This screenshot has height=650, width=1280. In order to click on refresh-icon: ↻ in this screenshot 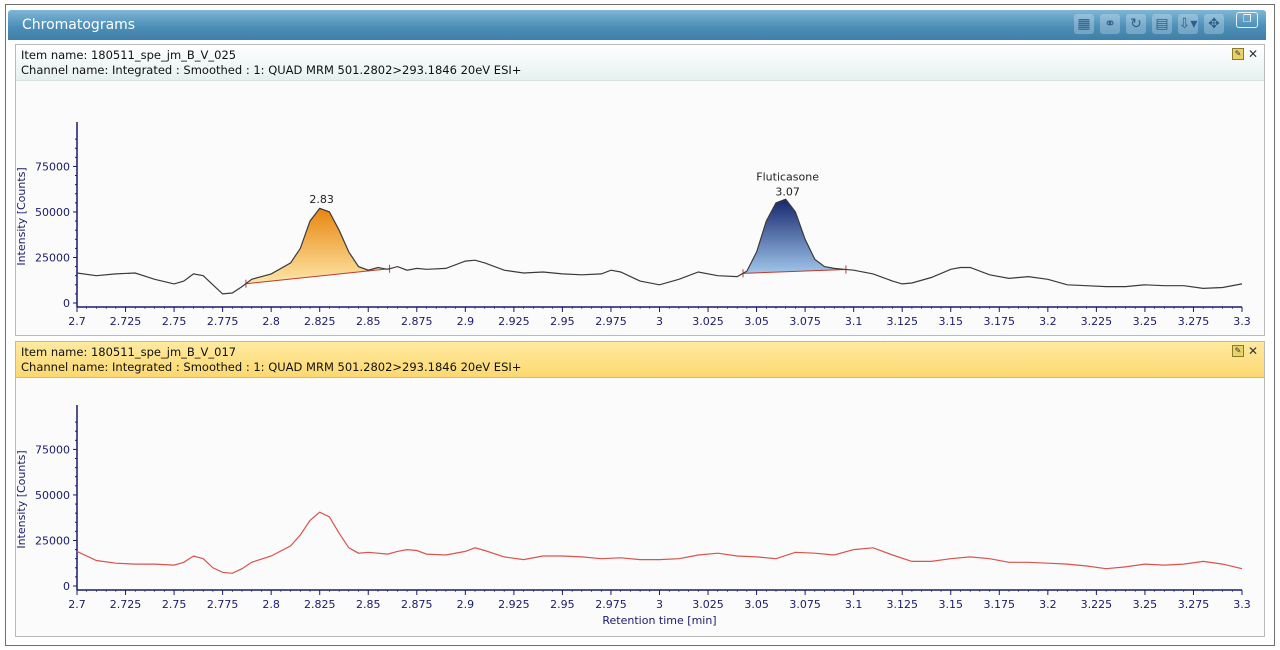, I will do `click(1136, 24)`.